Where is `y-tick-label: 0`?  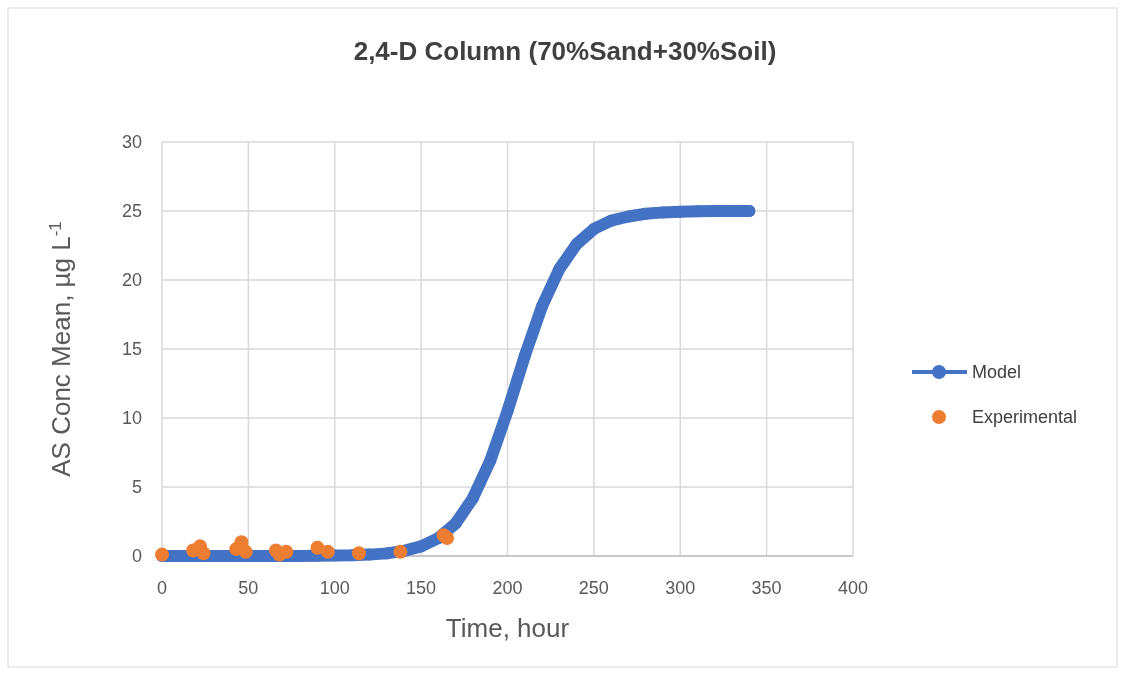
y-tick-label: 0 is located at coordinates (136, 556).